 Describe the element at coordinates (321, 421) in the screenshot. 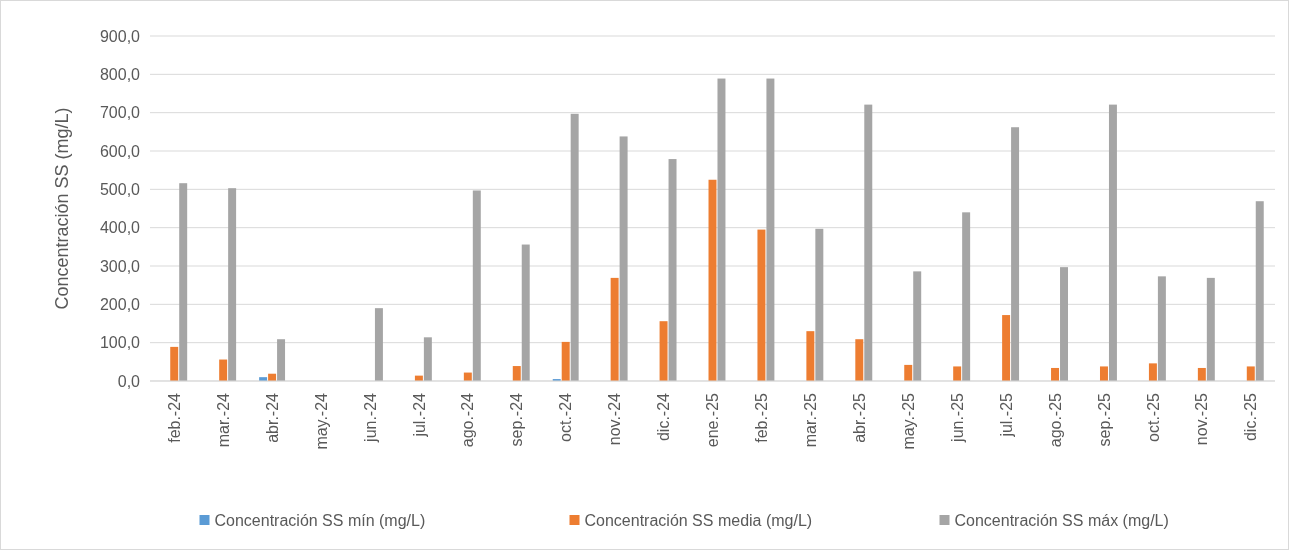

I see `x-tick-label: may.-24` at that location.